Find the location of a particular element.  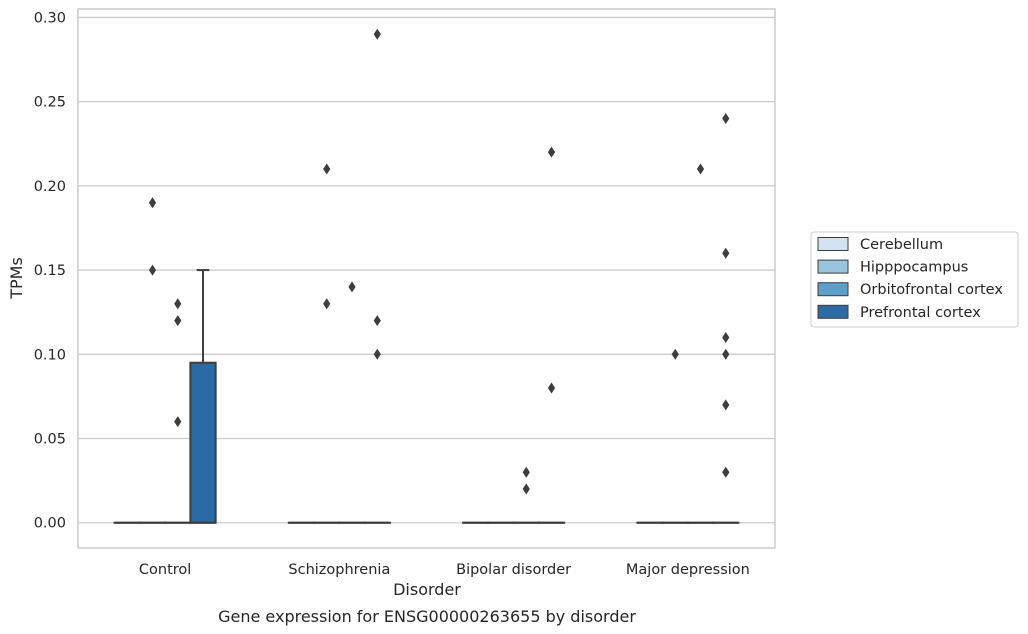

y-tick-label: 0.05 is located at coordinates (50, 440).